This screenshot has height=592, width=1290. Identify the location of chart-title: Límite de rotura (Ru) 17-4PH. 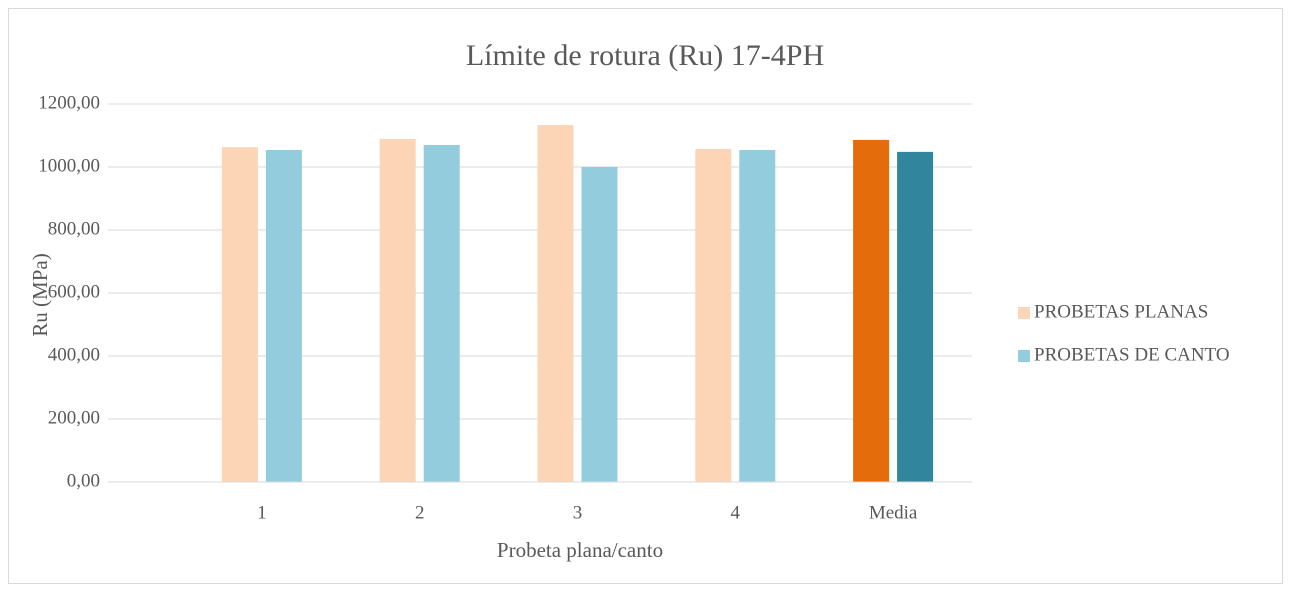
(645, 55).